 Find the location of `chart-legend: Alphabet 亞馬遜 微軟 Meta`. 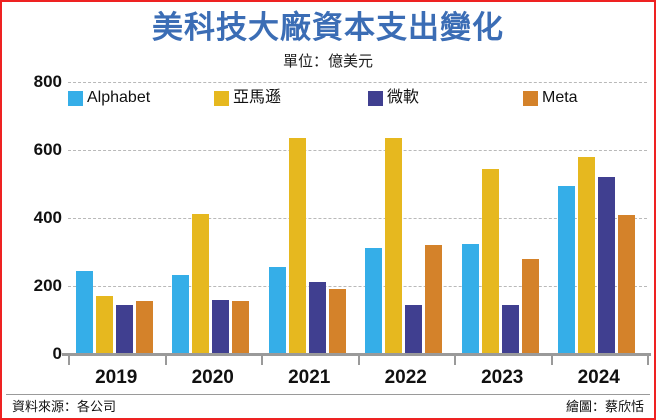

chart-legend: Alphabet 亞馬遜 微軟 Meta is located at coordinates (358, 99).